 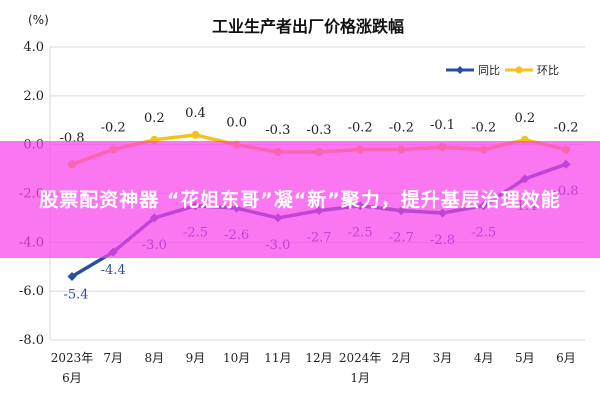 I want to click on x-tick-label: 4月, so click(x=484, y=358).